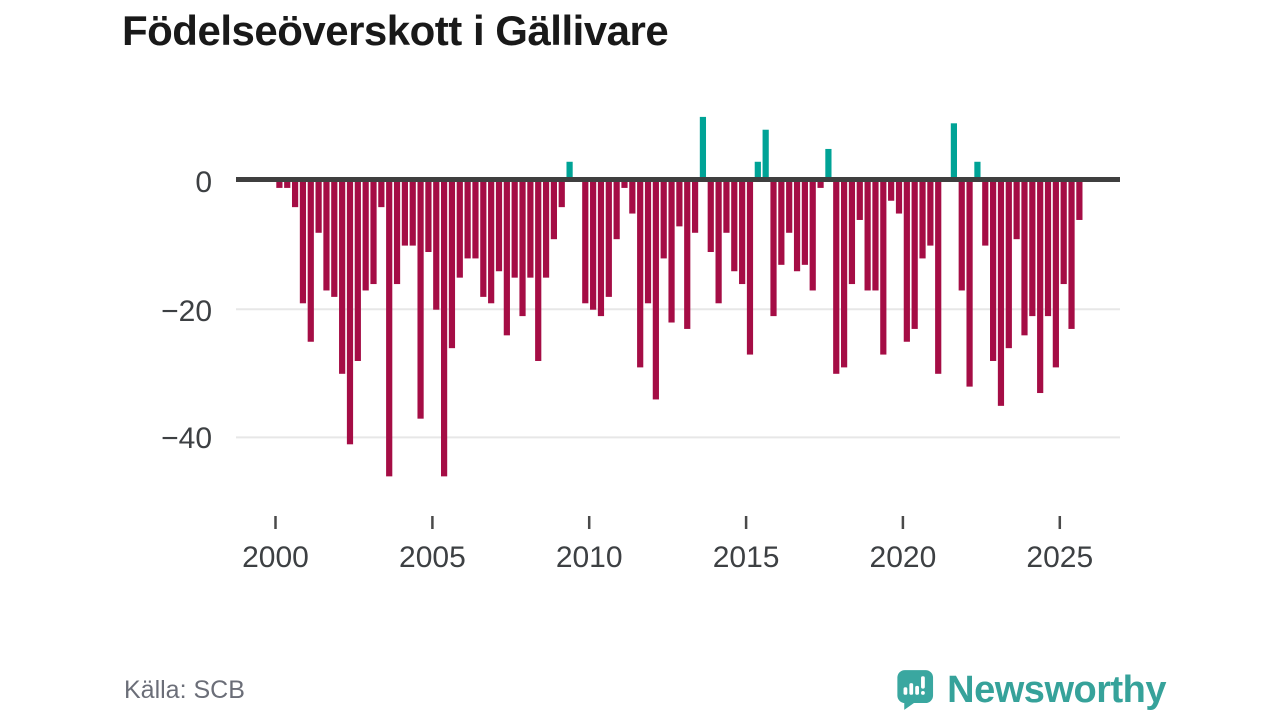 The width and height of the screenshot is (1280, 720). Describe the element at coordinates (875, 236) in the screenshot. I see `bar-2019-q1` at that location.